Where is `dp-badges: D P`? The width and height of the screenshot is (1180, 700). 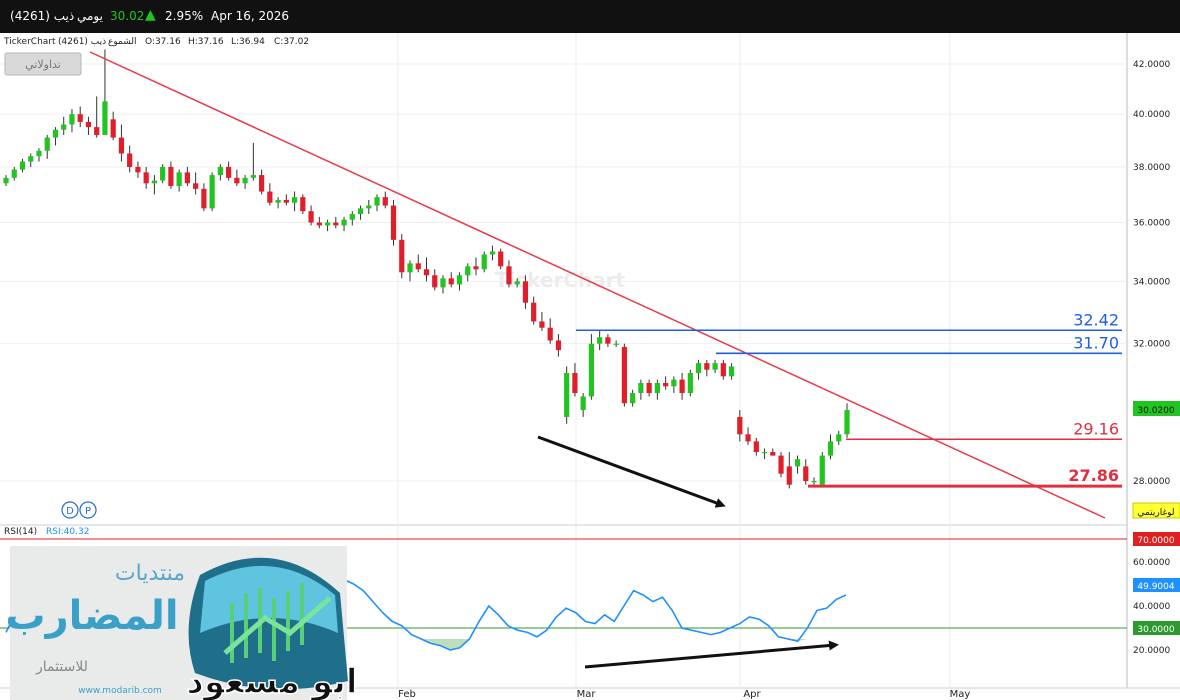
dp-badges: D P is located at coordinates (79, 510).